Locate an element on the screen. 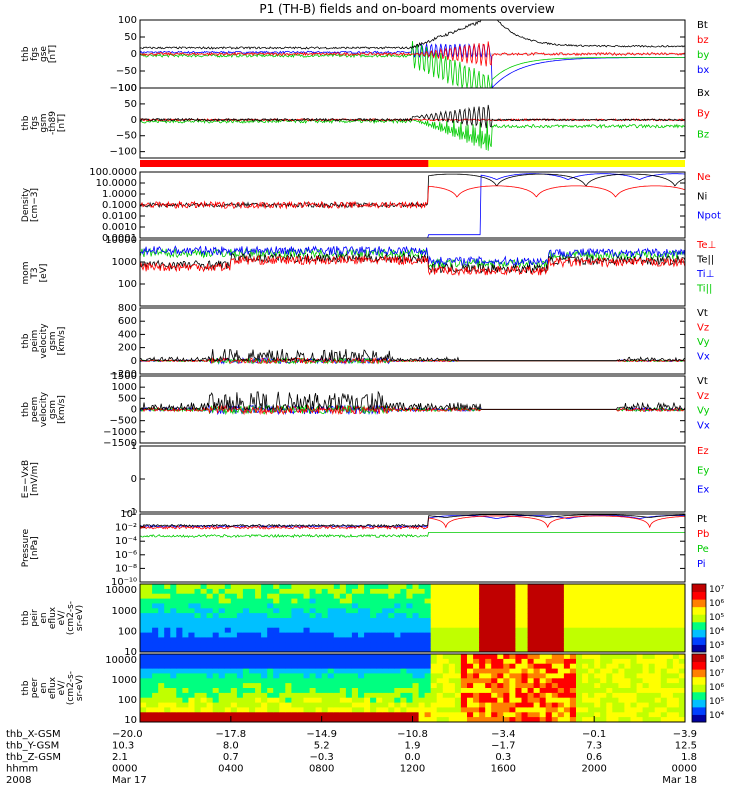  panel-ylabel-line: peer is located at coordinates (35, 687).